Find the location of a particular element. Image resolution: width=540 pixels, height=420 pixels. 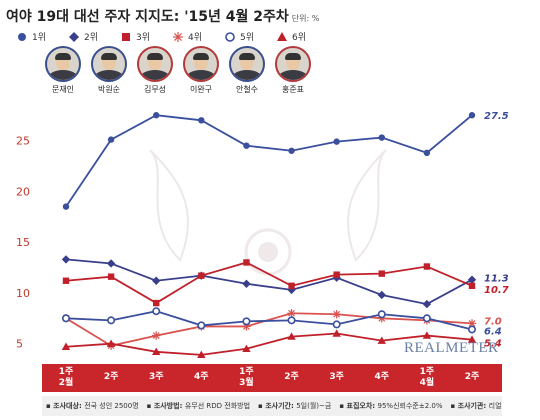

end-value-label: 6.4 is located at coordinates (493, 331).